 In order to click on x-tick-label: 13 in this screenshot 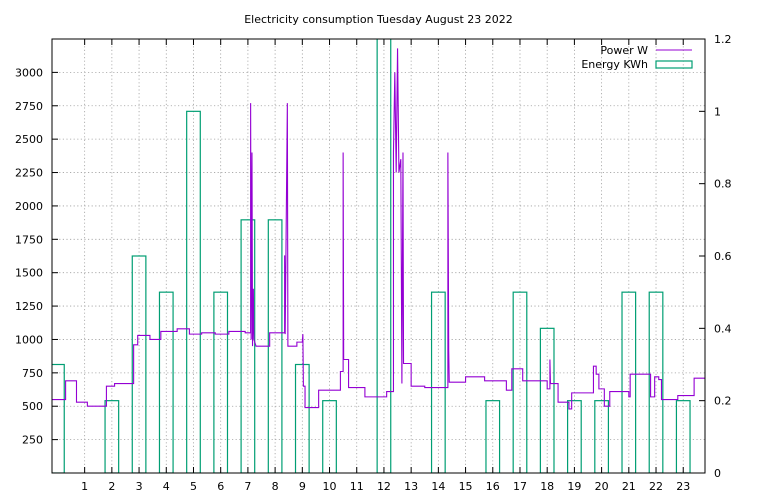, I will do `click(411, 486)`.